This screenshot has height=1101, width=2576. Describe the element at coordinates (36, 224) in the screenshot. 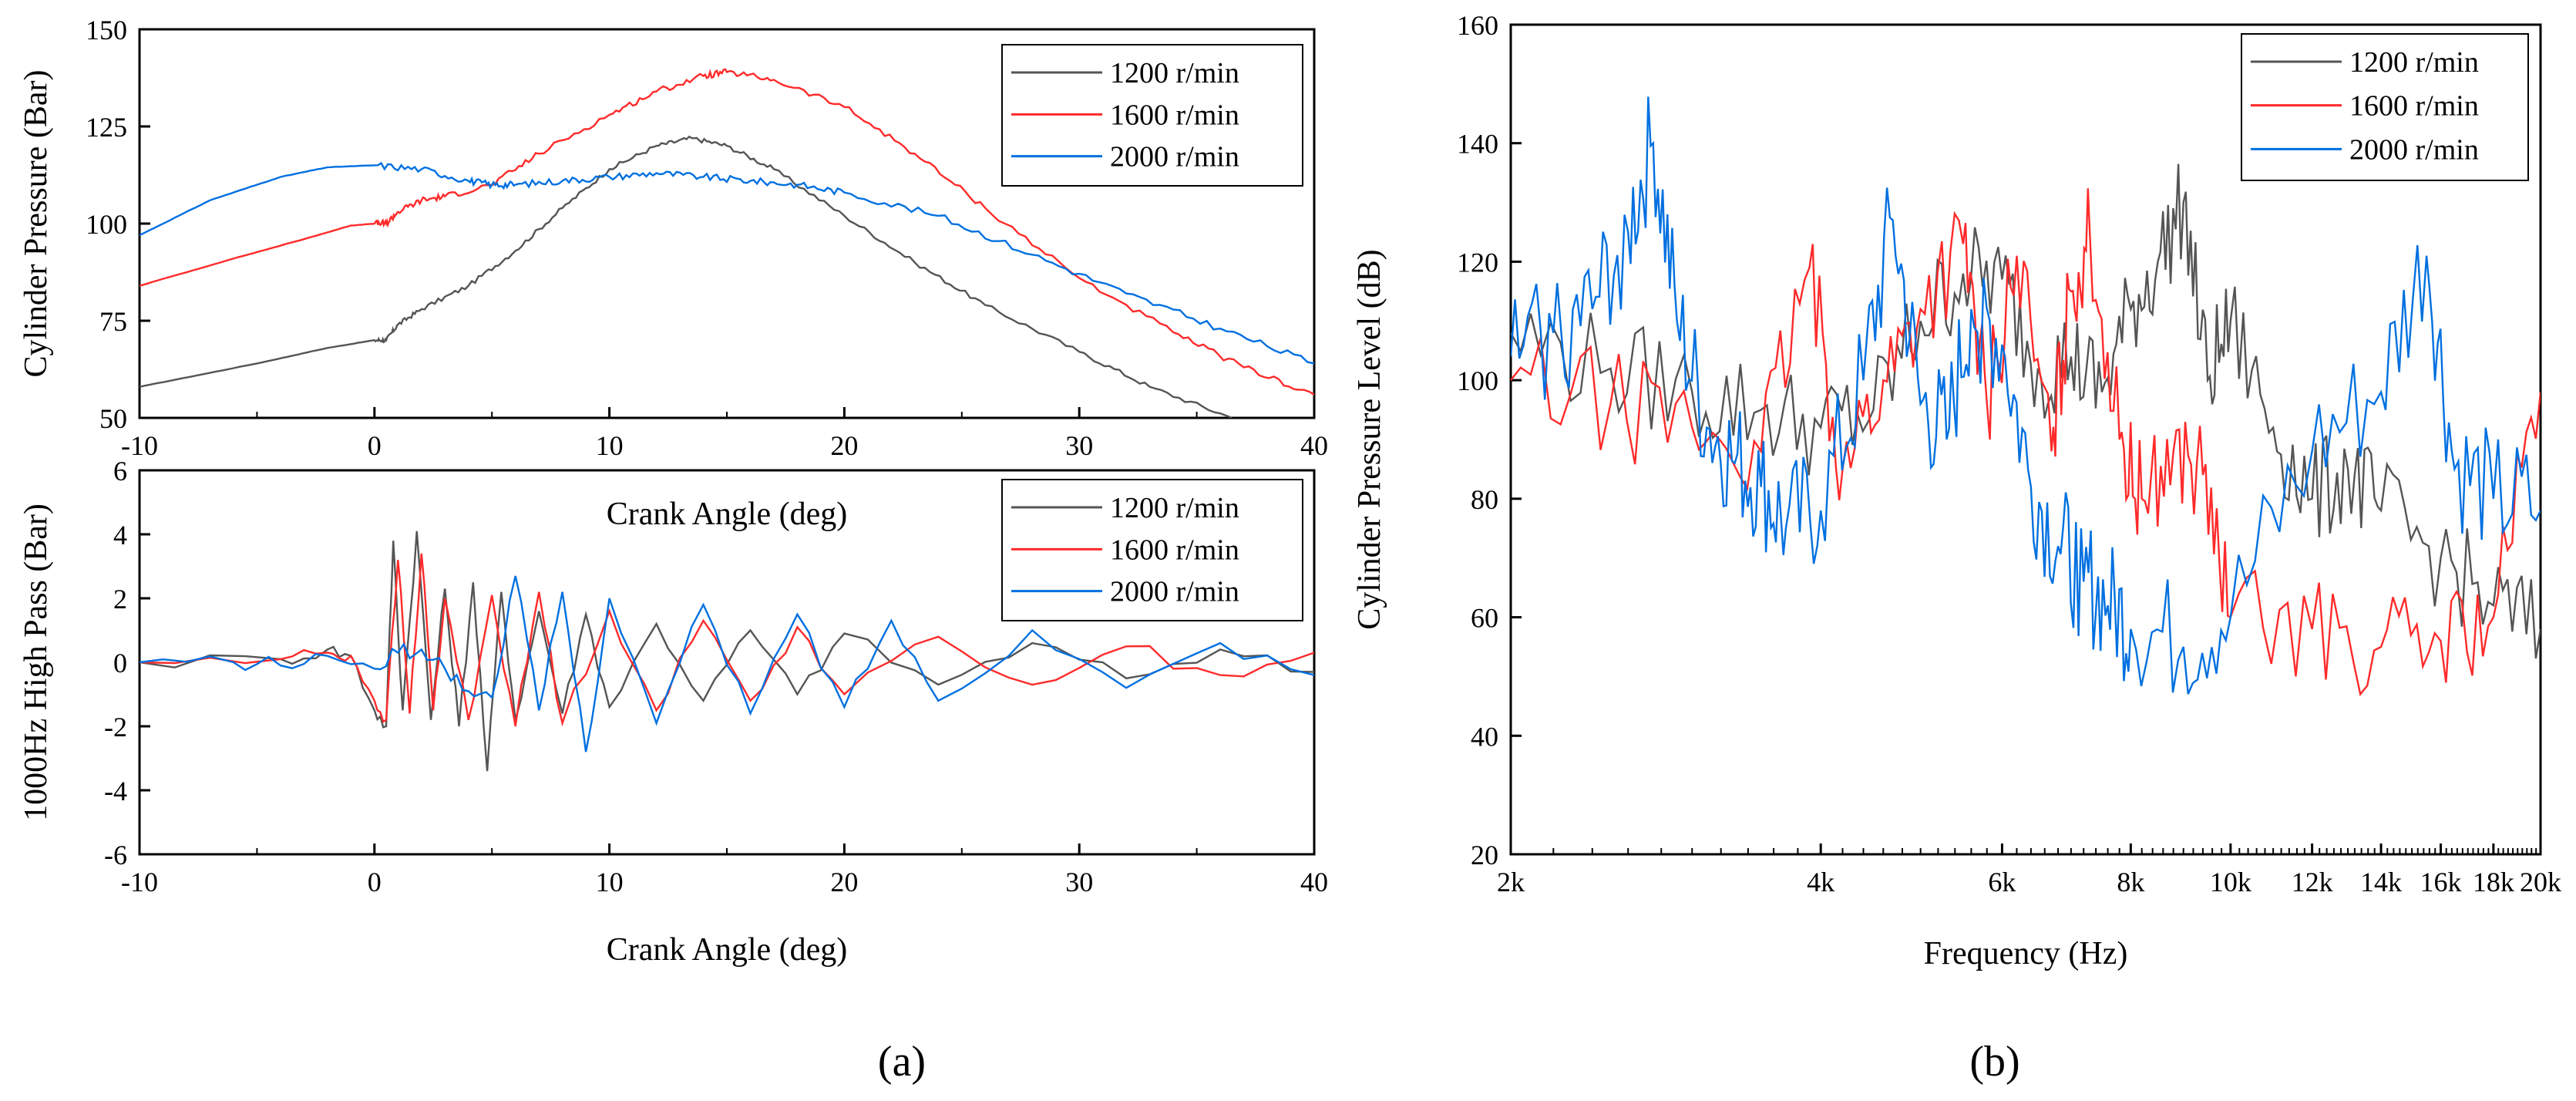

I see `y-axis-label: Cylinder Pressure (Bar)` at that location.